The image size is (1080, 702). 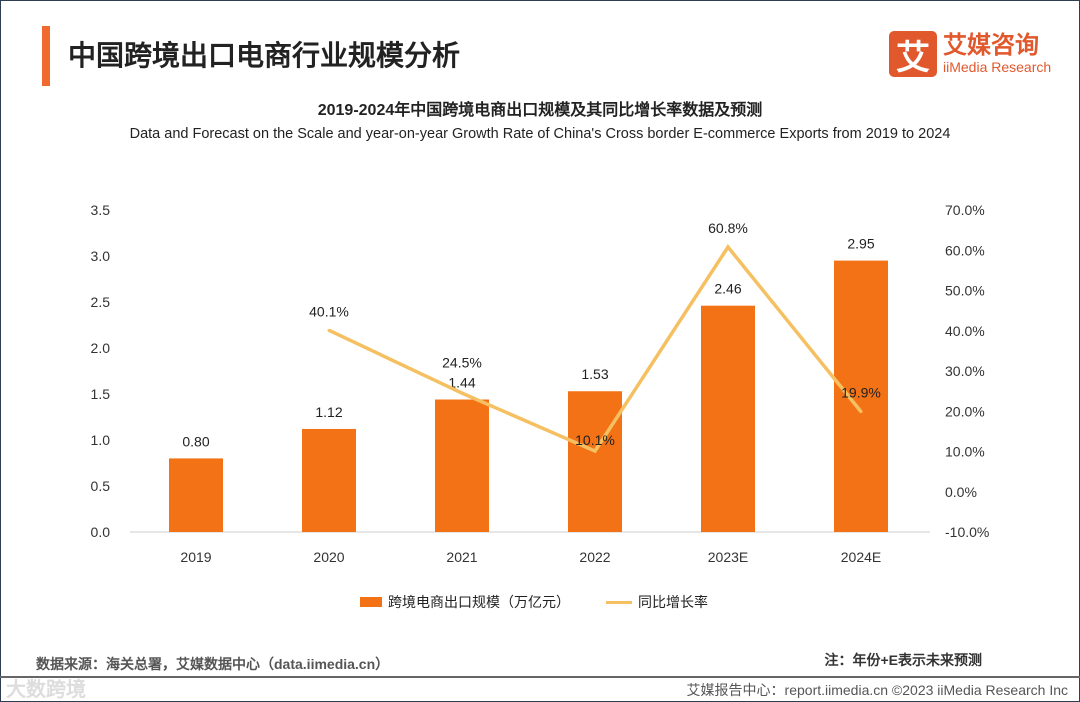 I want to click on left-tick-label: 3.5, so click(x=101, y=210).